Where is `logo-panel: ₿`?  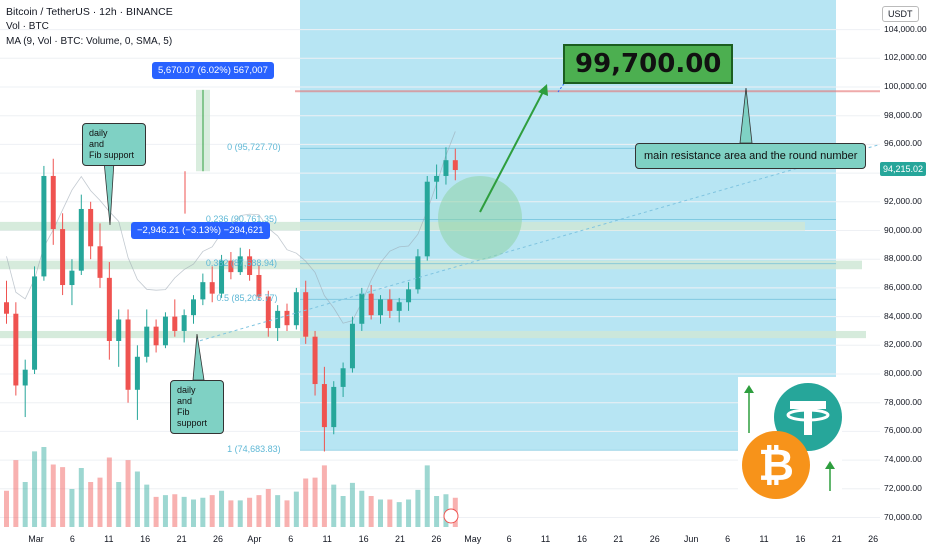 logo-panel: ₿ is located at coordinates (790, 440).